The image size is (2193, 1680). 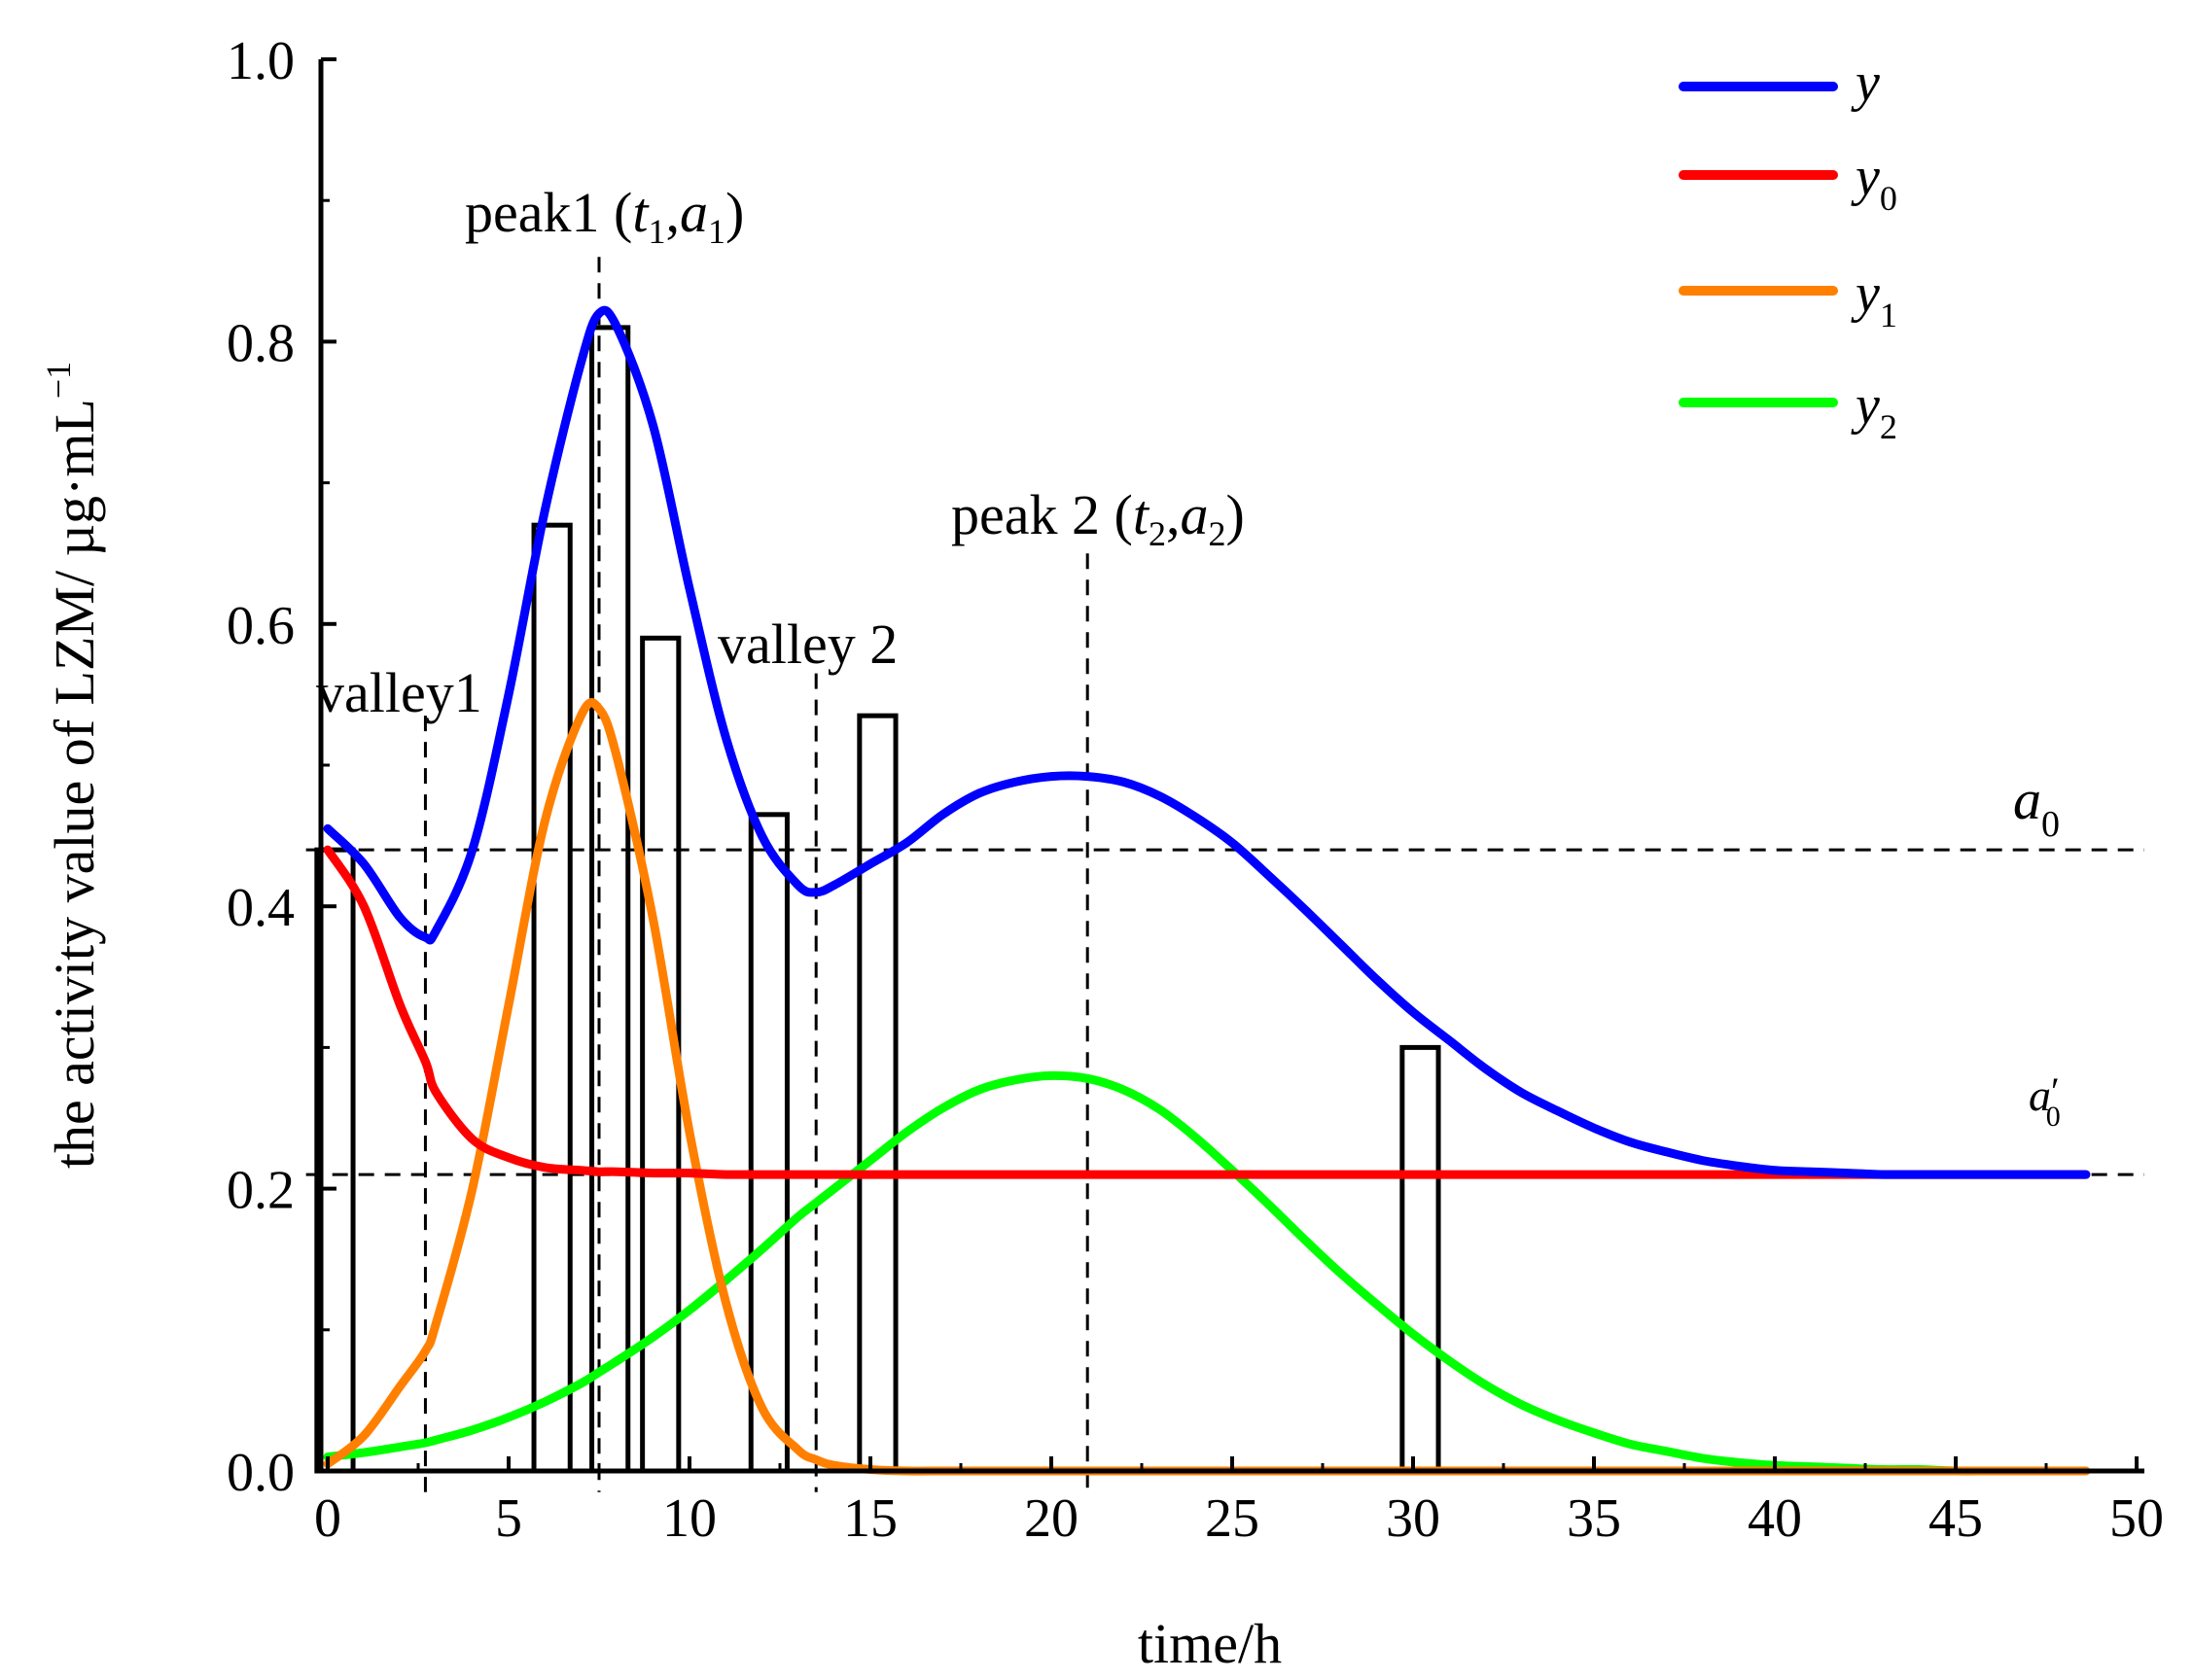 What do you see at coordinates (1157, 533) in the screenshot?
I see `peak2-t-sub: 2` at bounding box center [1157, 533].